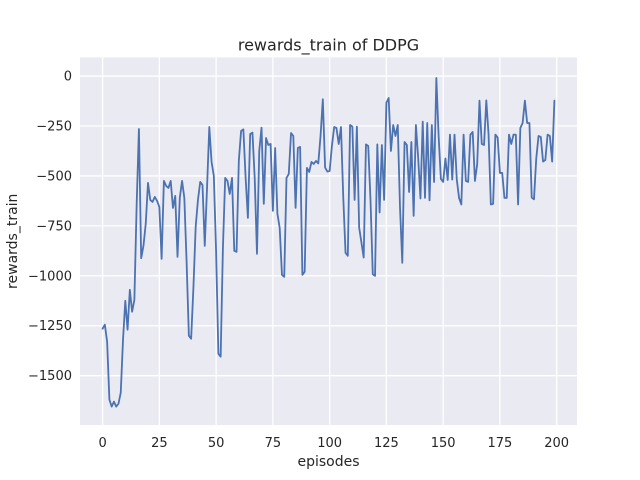 Image resolution: width=640 pixels, height=480 pixels. What do you see at coordinates (50, 326) in the screenshot?
I see `y-tick-label: −1250` at bounding box center [50, 326].